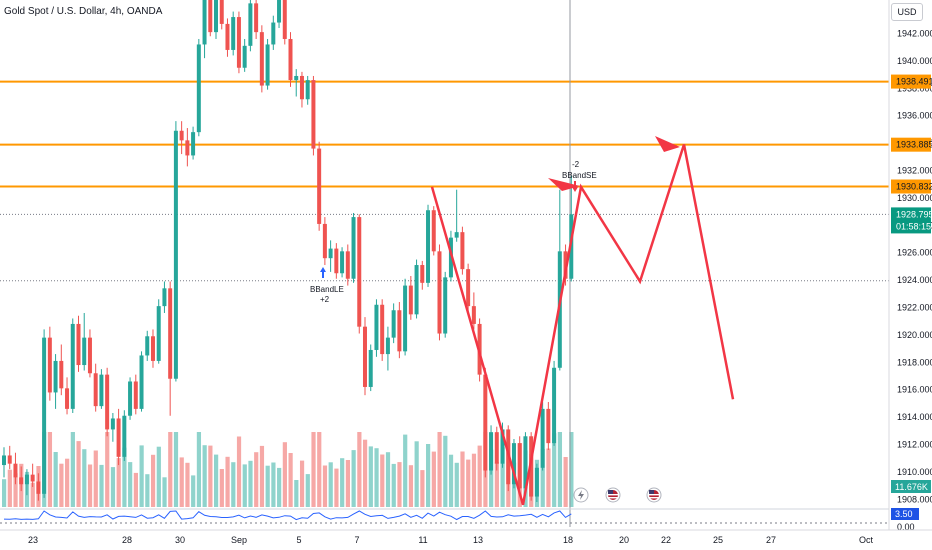 The width and height of the screenshot is (932, 550). Describe the element at coordinates (914, 116) in the screenshot. I see `price-tick-label: 1936.000` at that location.